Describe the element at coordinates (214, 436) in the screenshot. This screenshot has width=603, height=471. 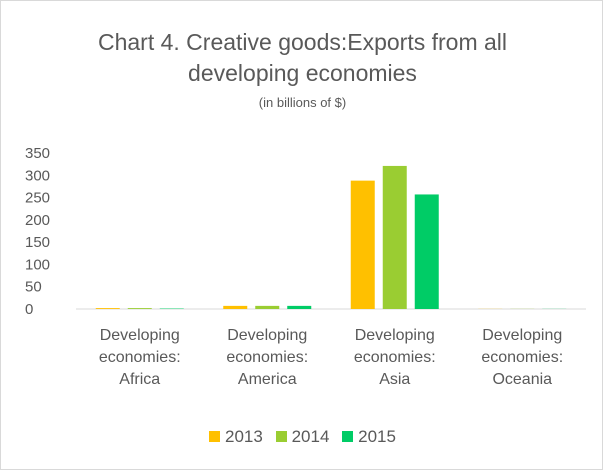
I see `legend-swatch-2013` at that location.